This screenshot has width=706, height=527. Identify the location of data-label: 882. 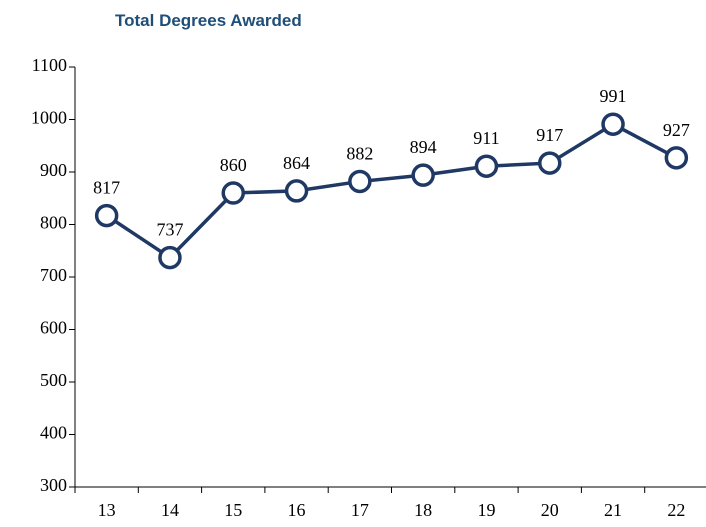
(359, 153).